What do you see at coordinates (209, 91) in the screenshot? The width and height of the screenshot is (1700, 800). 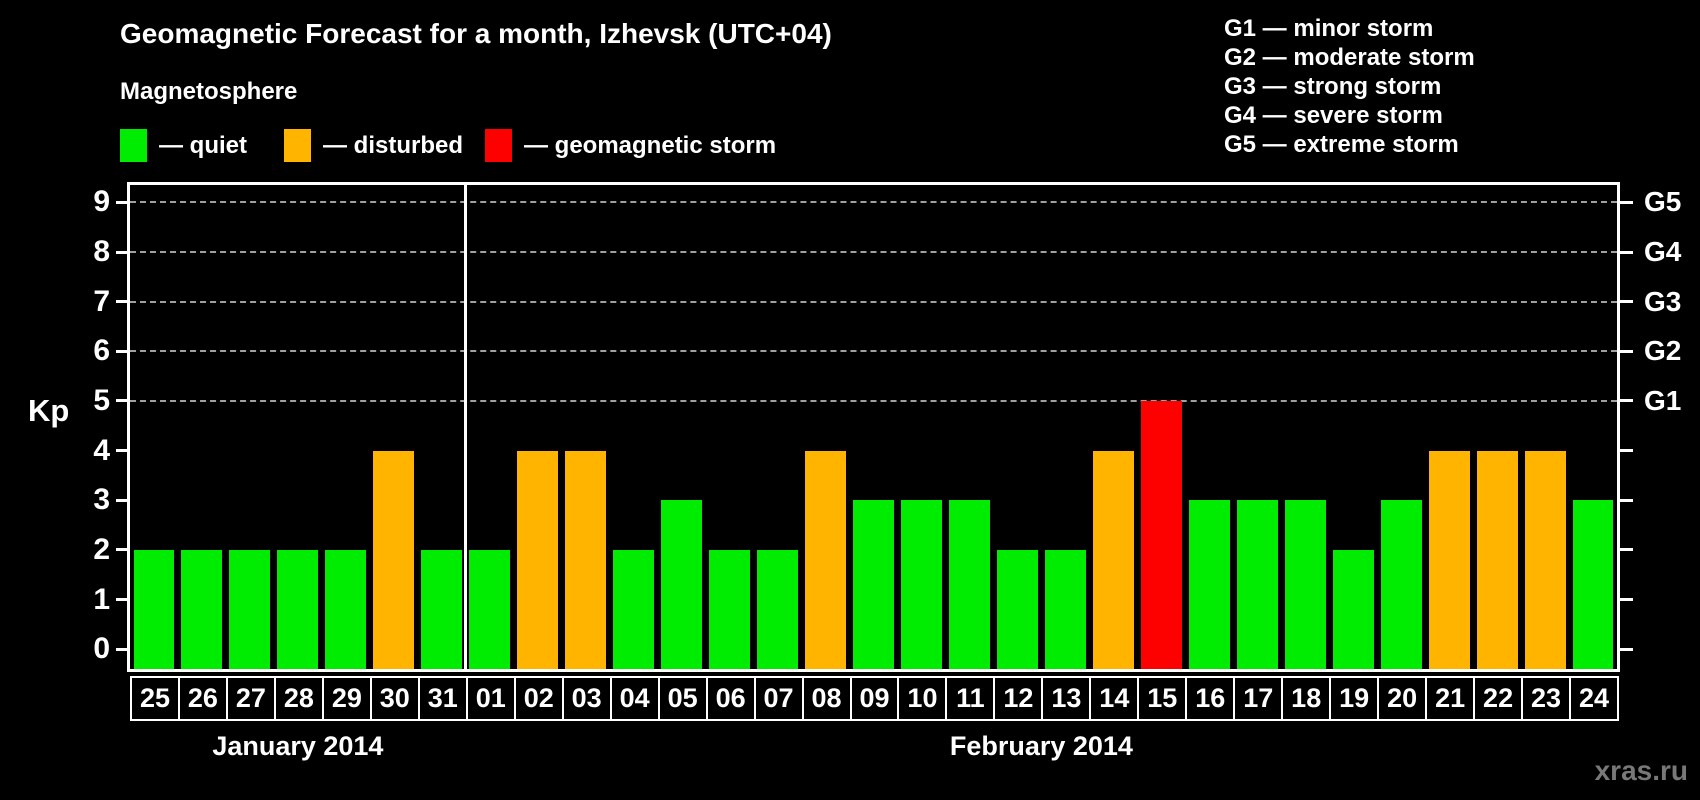 I see `magnetosphere-label: Magnetosphere` at bounding box center [209, 91].